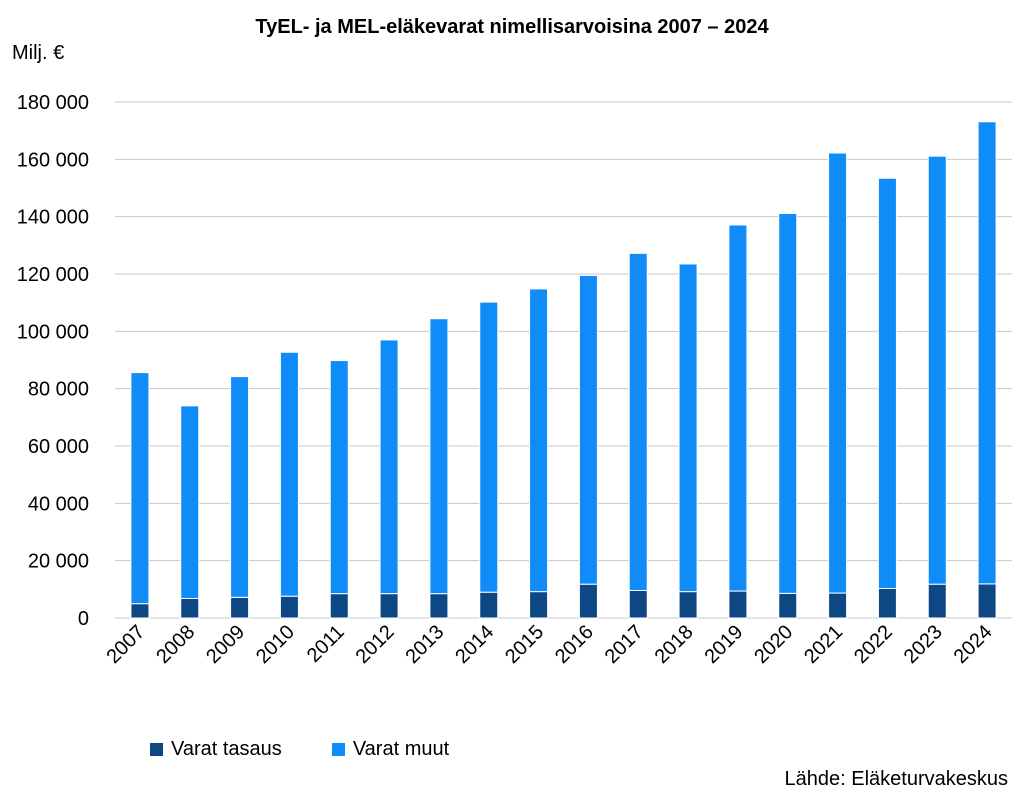 The height and width of the screenshot is (811, 1024). What do you see at coordinates (125, 644) in the screenshot?
I see `x-tick-label: 2007` at bounding box center [125, 644].